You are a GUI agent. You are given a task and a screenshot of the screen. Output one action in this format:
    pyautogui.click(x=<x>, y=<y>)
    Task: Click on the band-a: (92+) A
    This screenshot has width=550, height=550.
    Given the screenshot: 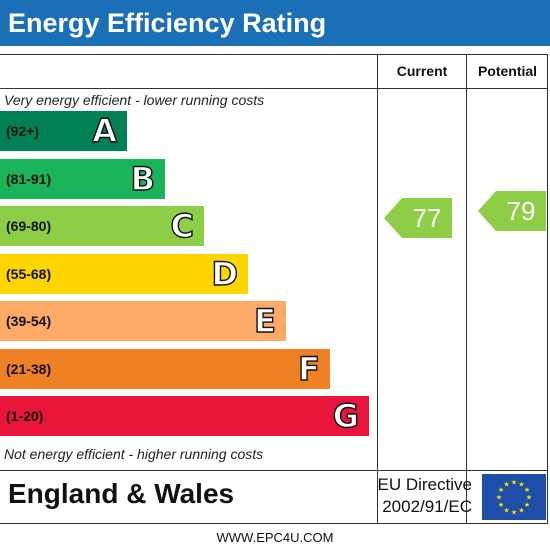 What is the action you would take?
    pyautogui.click(x=63, y=131)
    